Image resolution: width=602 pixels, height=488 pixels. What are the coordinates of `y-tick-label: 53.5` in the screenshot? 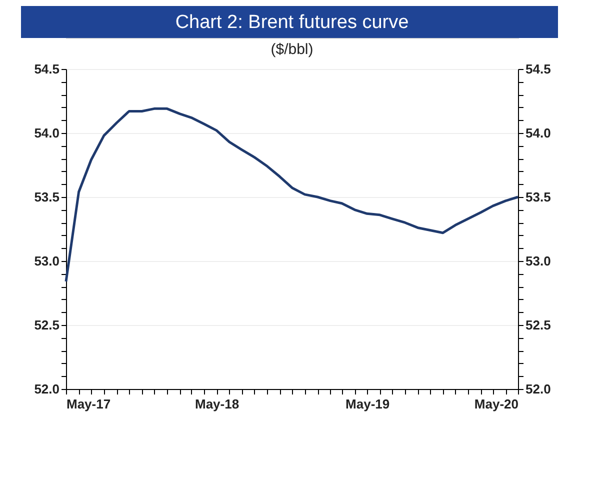 It's located at (47, 197).